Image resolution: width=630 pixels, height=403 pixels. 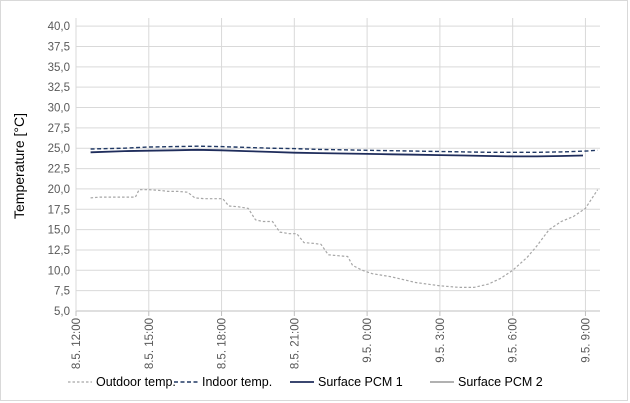 What do you see at coordinates (360, 382) in the screenshot?
I see `legend-label: Surface PCM 1` at bounding box center [360, 382].